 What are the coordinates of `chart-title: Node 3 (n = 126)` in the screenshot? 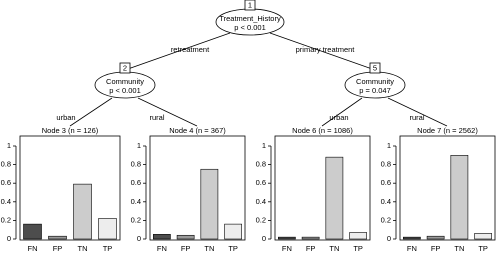 It's located at (70, 130).